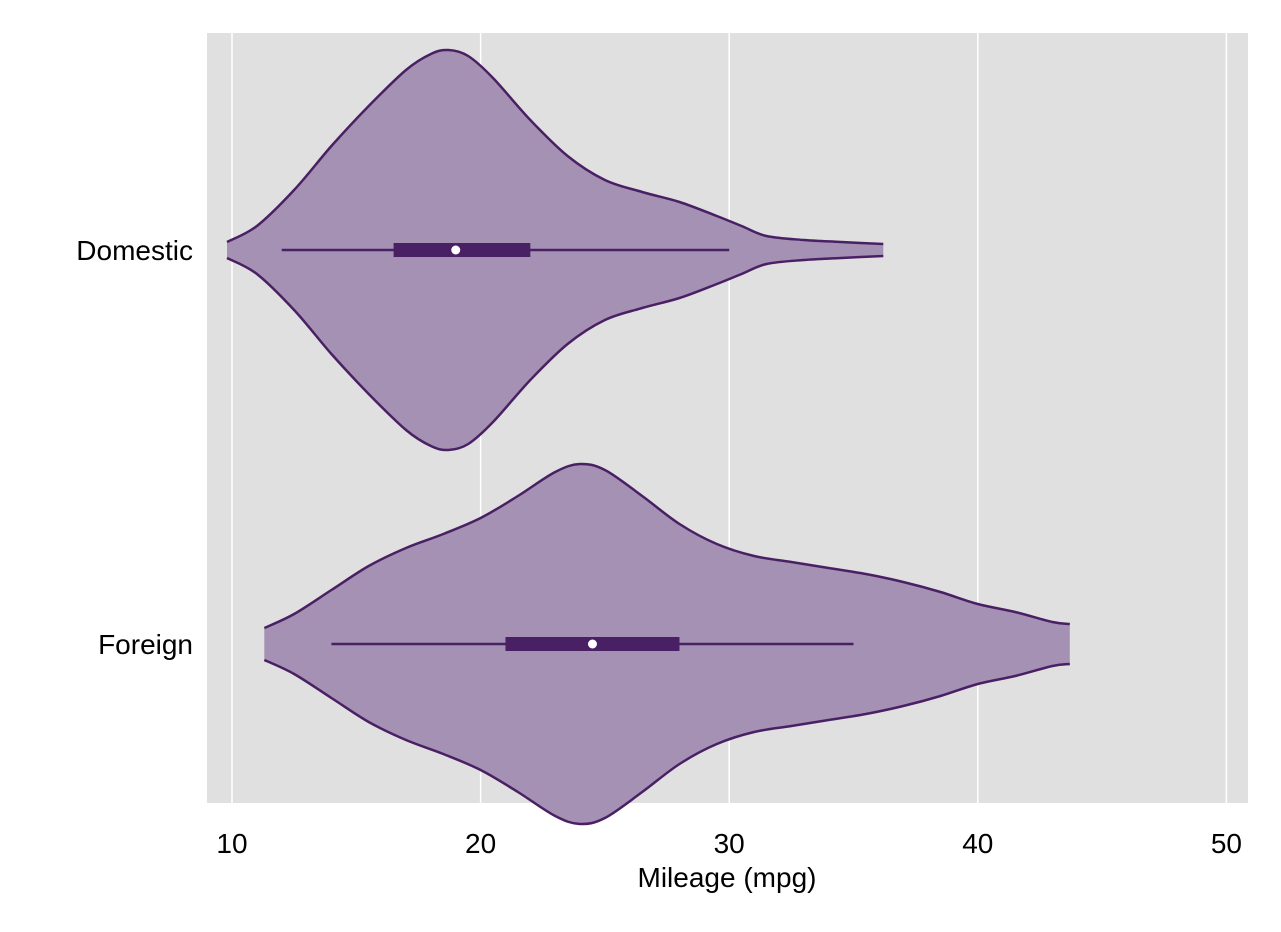 This screenshot has height=932, width=1281. Describe the element at coordinates (1226, 843) in the screenshot. I see `x-tick-label: 50` at that location.